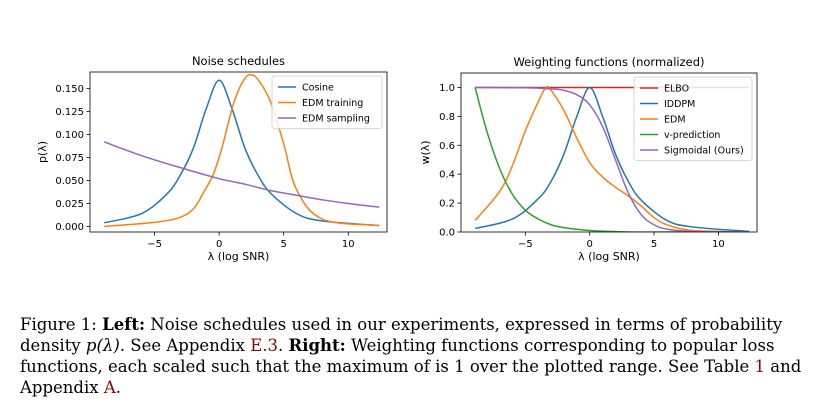 This screenshot has width=833, height=401. Describe the element at coordinates (447, 175) in the screenshot. I see `y-tick-label: 0.4` at that location.